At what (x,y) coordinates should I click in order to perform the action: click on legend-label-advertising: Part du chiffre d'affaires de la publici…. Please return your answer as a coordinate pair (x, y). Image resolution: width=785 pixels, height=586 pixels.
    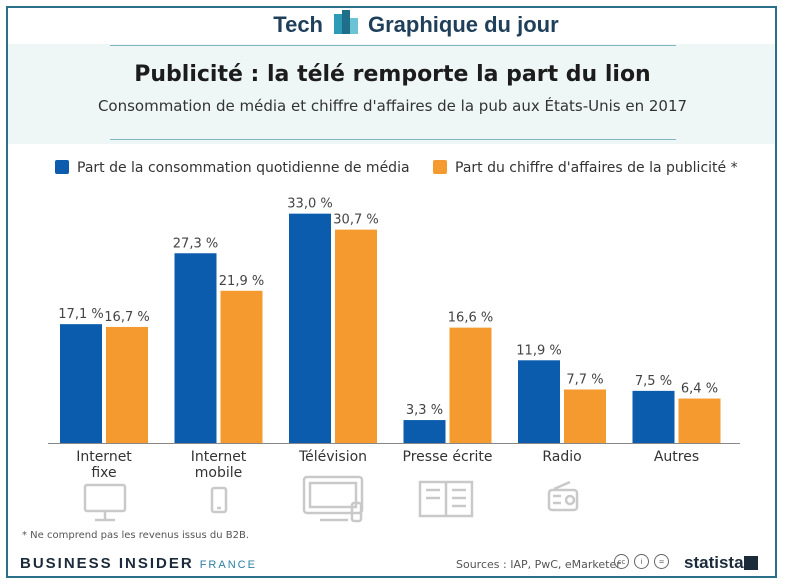
    Looking at the image, I should click on (596, 168).